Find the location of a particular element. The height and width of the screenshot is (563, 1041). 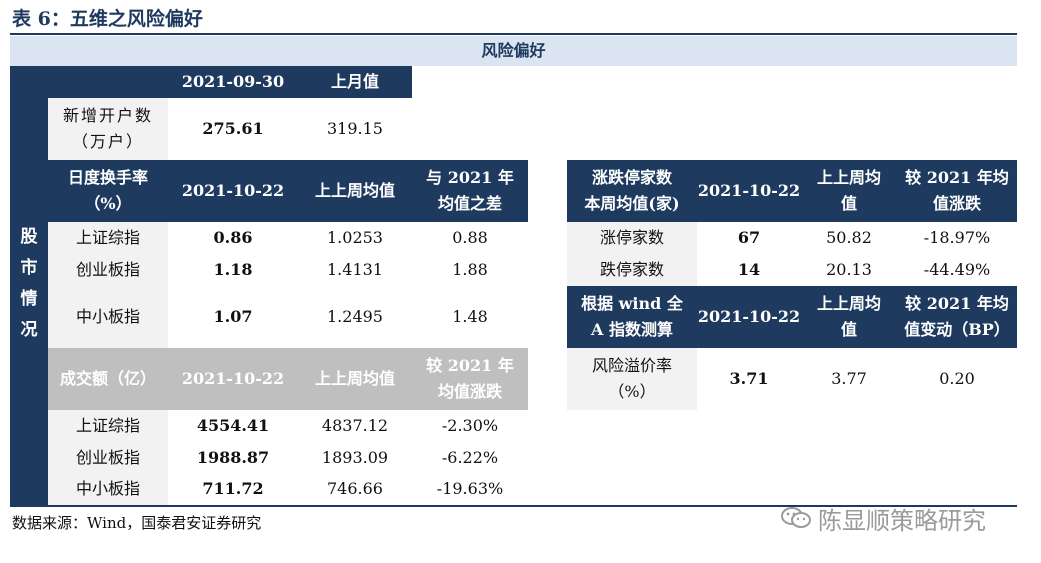

volume-diff: -19.63% is located at coordinates (470, 489).